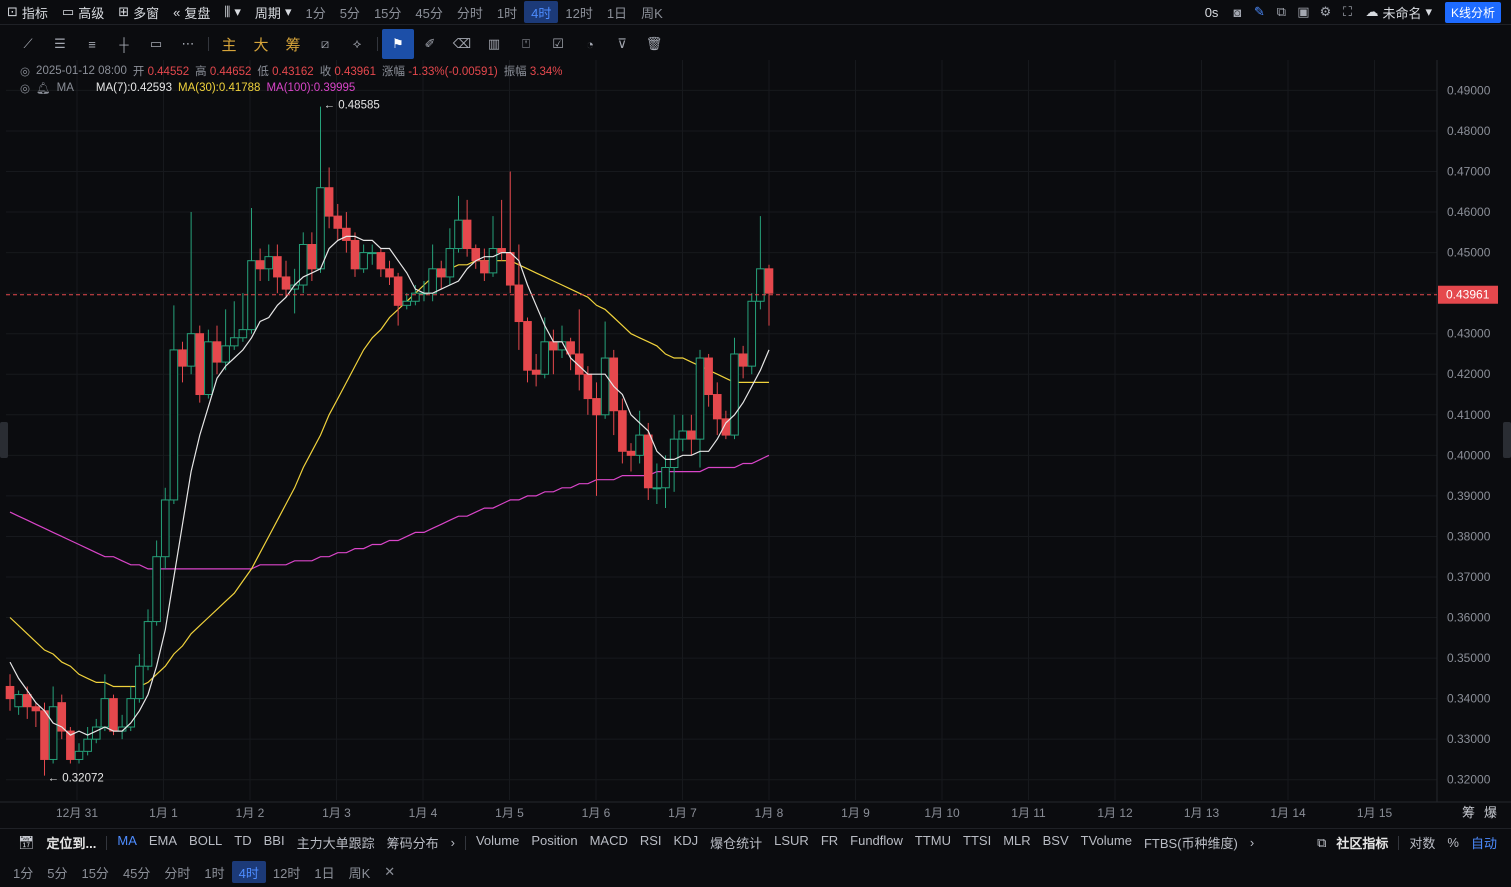 This screenshot has height=887, width=1511. I want to click on main-indicator-6: 筹码分布, so click(412, 843).